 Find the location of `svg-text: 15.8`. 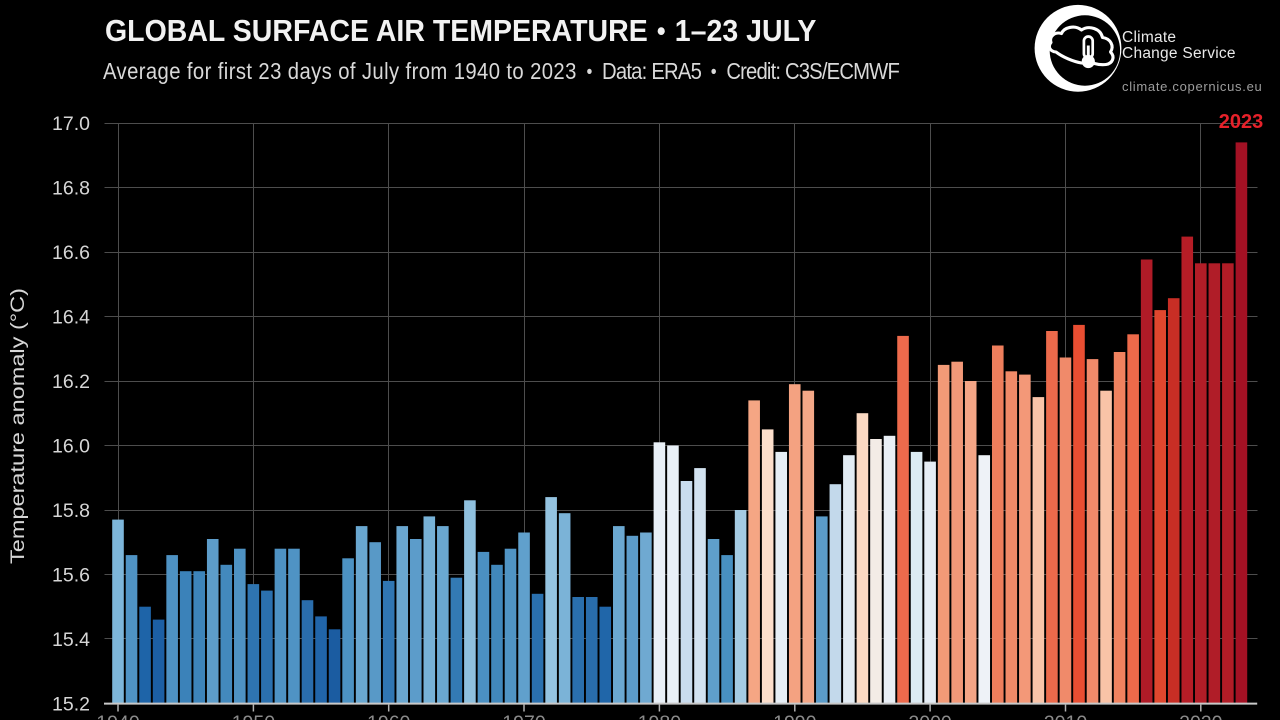

svg-text: 15.8 is located at coordinates (71, 511).